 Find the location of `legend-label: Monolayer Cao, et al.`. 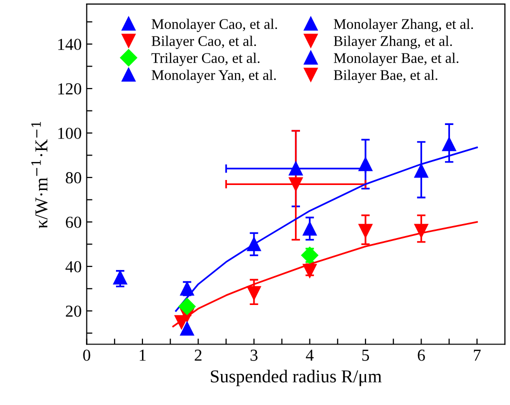

legend-label: Monolayer Cao, et al. is located at coordinates (215, 25).